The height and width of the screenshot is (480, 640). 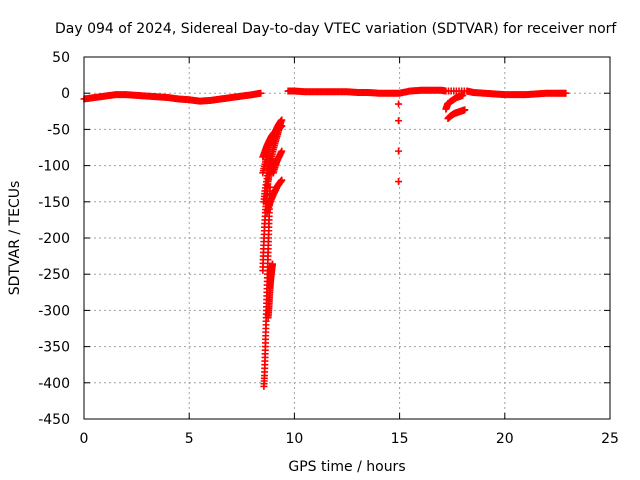 What do you see at coordinates (54, 420) in the screenshot?
I see `y-tick-label: -450` at bounding box center [54, 420].